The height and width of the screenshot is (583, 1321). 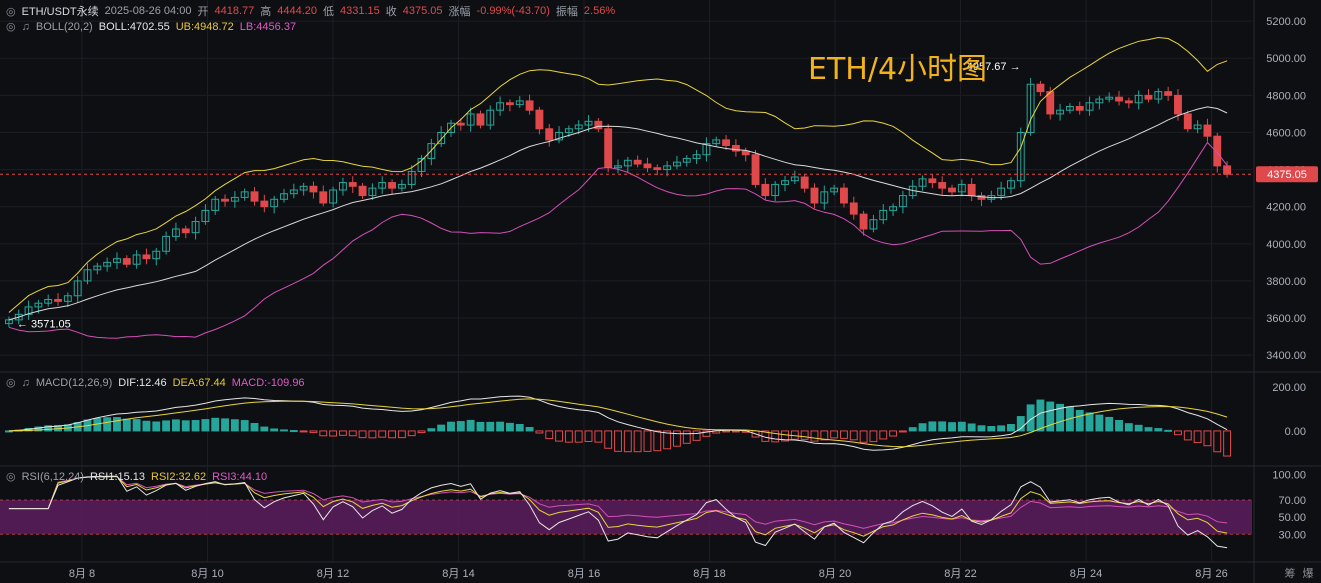 What do you see at coordinates (960, 574) in the screenshot?
I see `time-tick-label: 8月 22` at bounding box center [960, 574].